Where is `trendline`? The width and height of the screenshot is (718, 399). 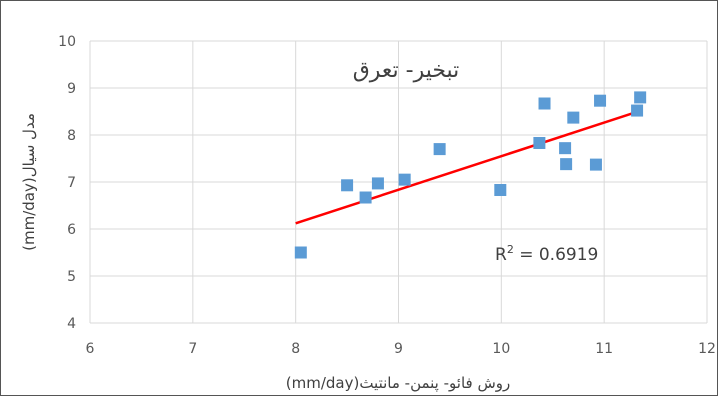
trendline is located at coordinates (467, 167).